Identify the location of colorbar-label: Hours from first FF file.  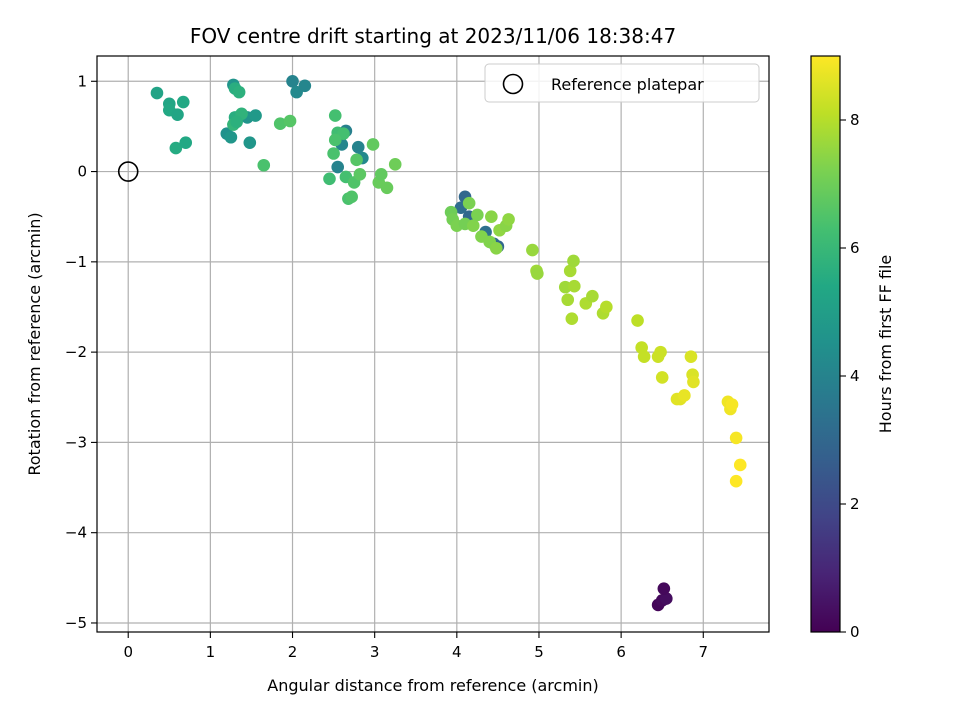
(885, 344).